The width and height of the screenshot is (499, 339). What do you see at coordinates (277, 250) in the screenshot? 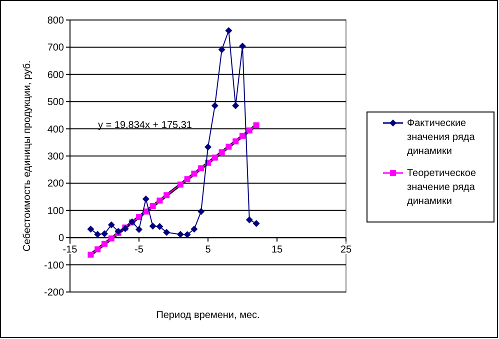
I see `x-tick-label: 15` at bounding box center [277, 250].